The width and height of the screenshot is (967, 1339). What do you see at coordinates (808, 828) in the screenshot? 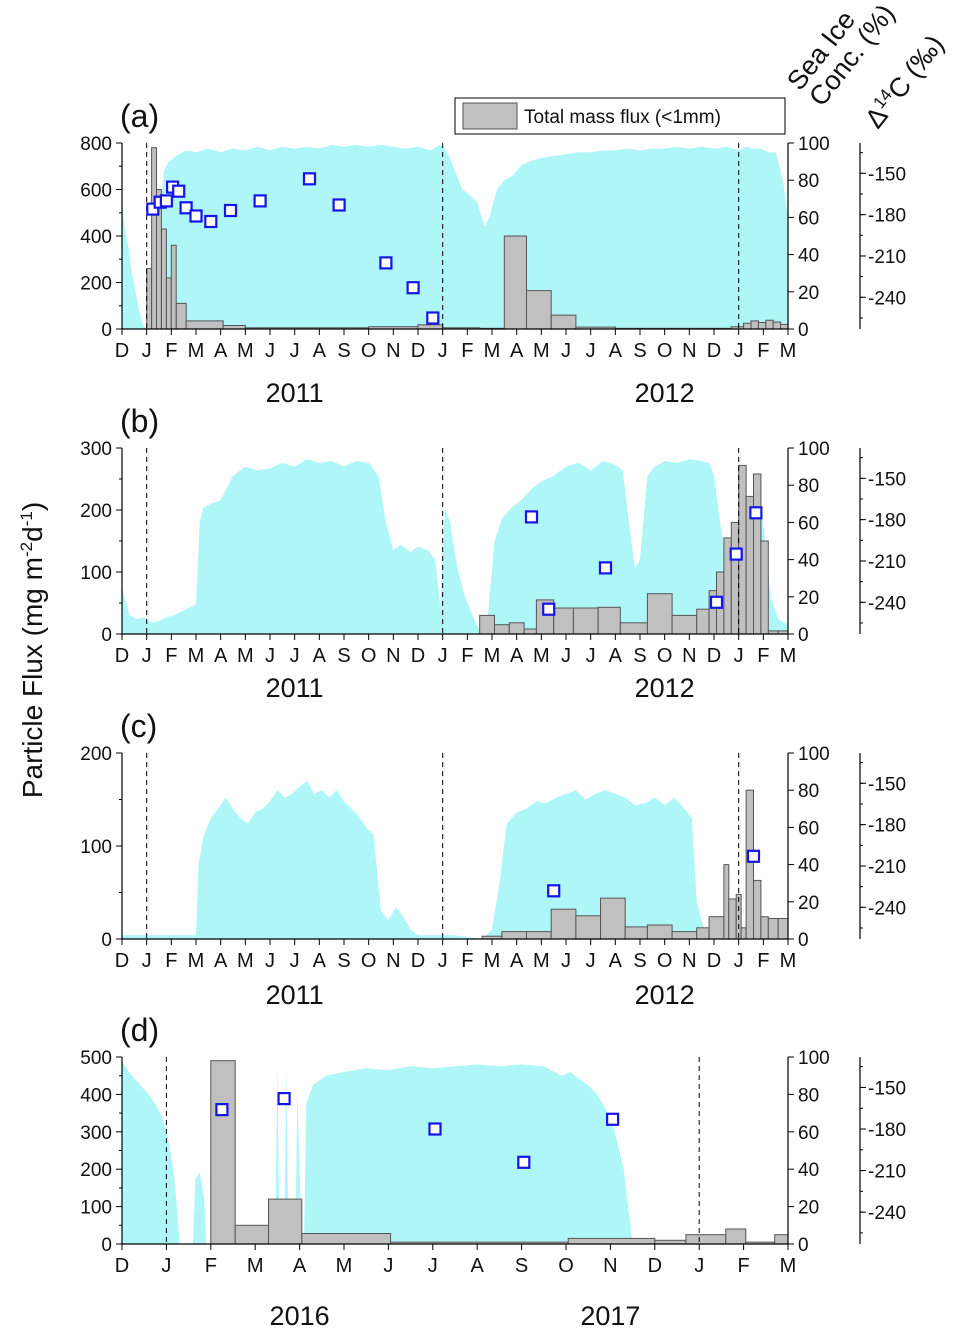
I see `ice-tick-label: 60` at bounding box center [808, 828].